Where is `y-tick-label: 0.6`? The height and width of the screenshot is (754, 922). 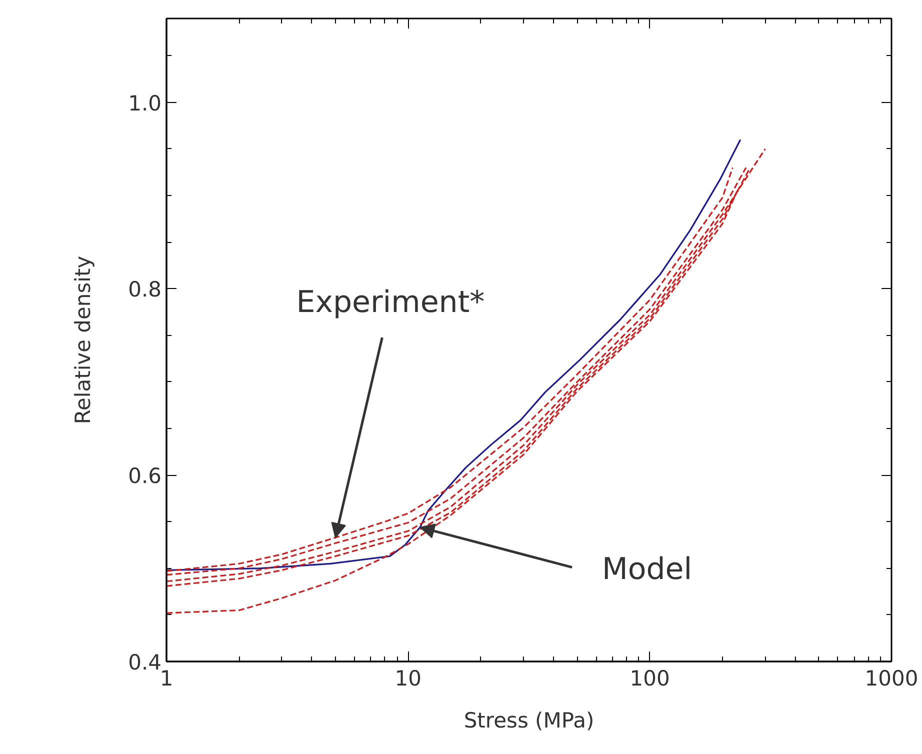
y-tick-label: 0.6 is located at coordinates (145, 476).